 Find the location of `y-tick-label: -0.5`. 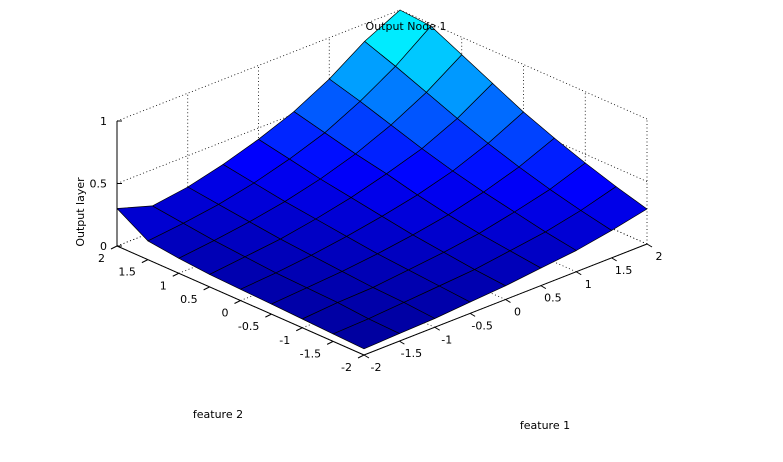

y-tick-label: -0.5 is located at coordinates (248, 326).